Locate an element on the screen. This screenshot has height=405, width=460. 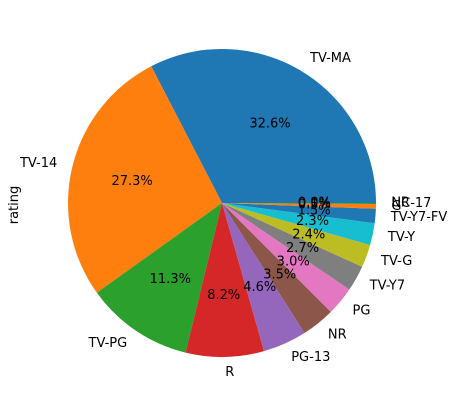
percent-label-tv-y7-fv: 1.5% is located at coordinates (314, 210).